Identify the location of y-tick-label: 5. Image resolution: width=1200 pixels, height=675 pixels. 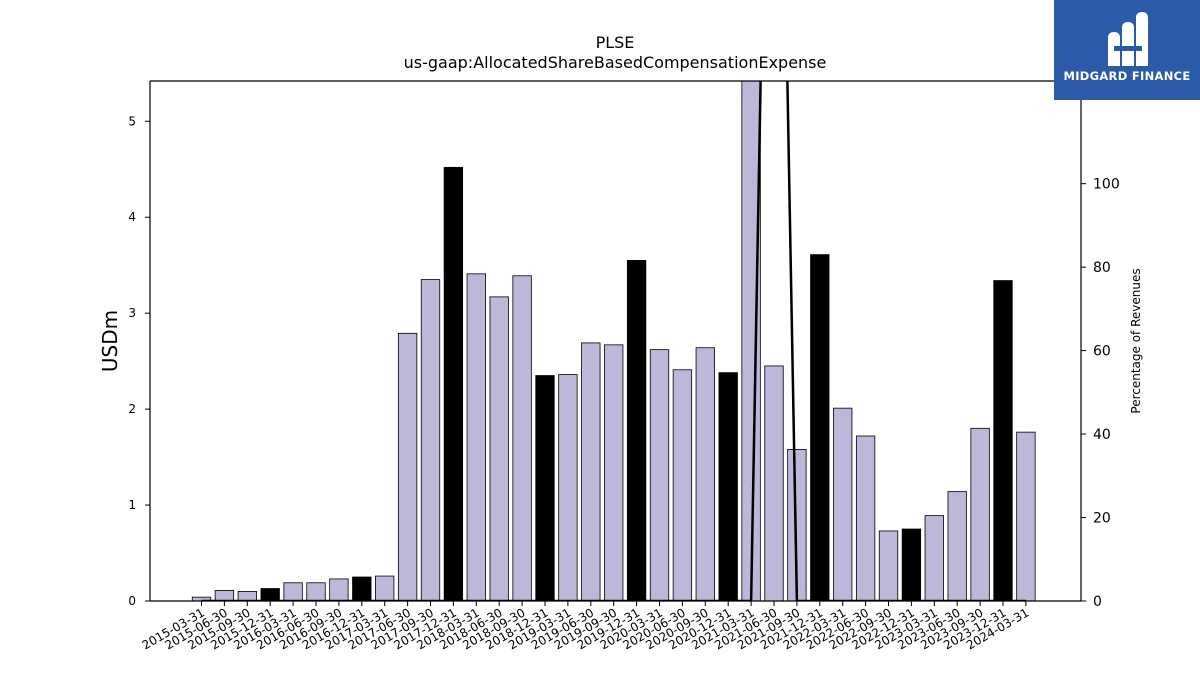
(132, 121).